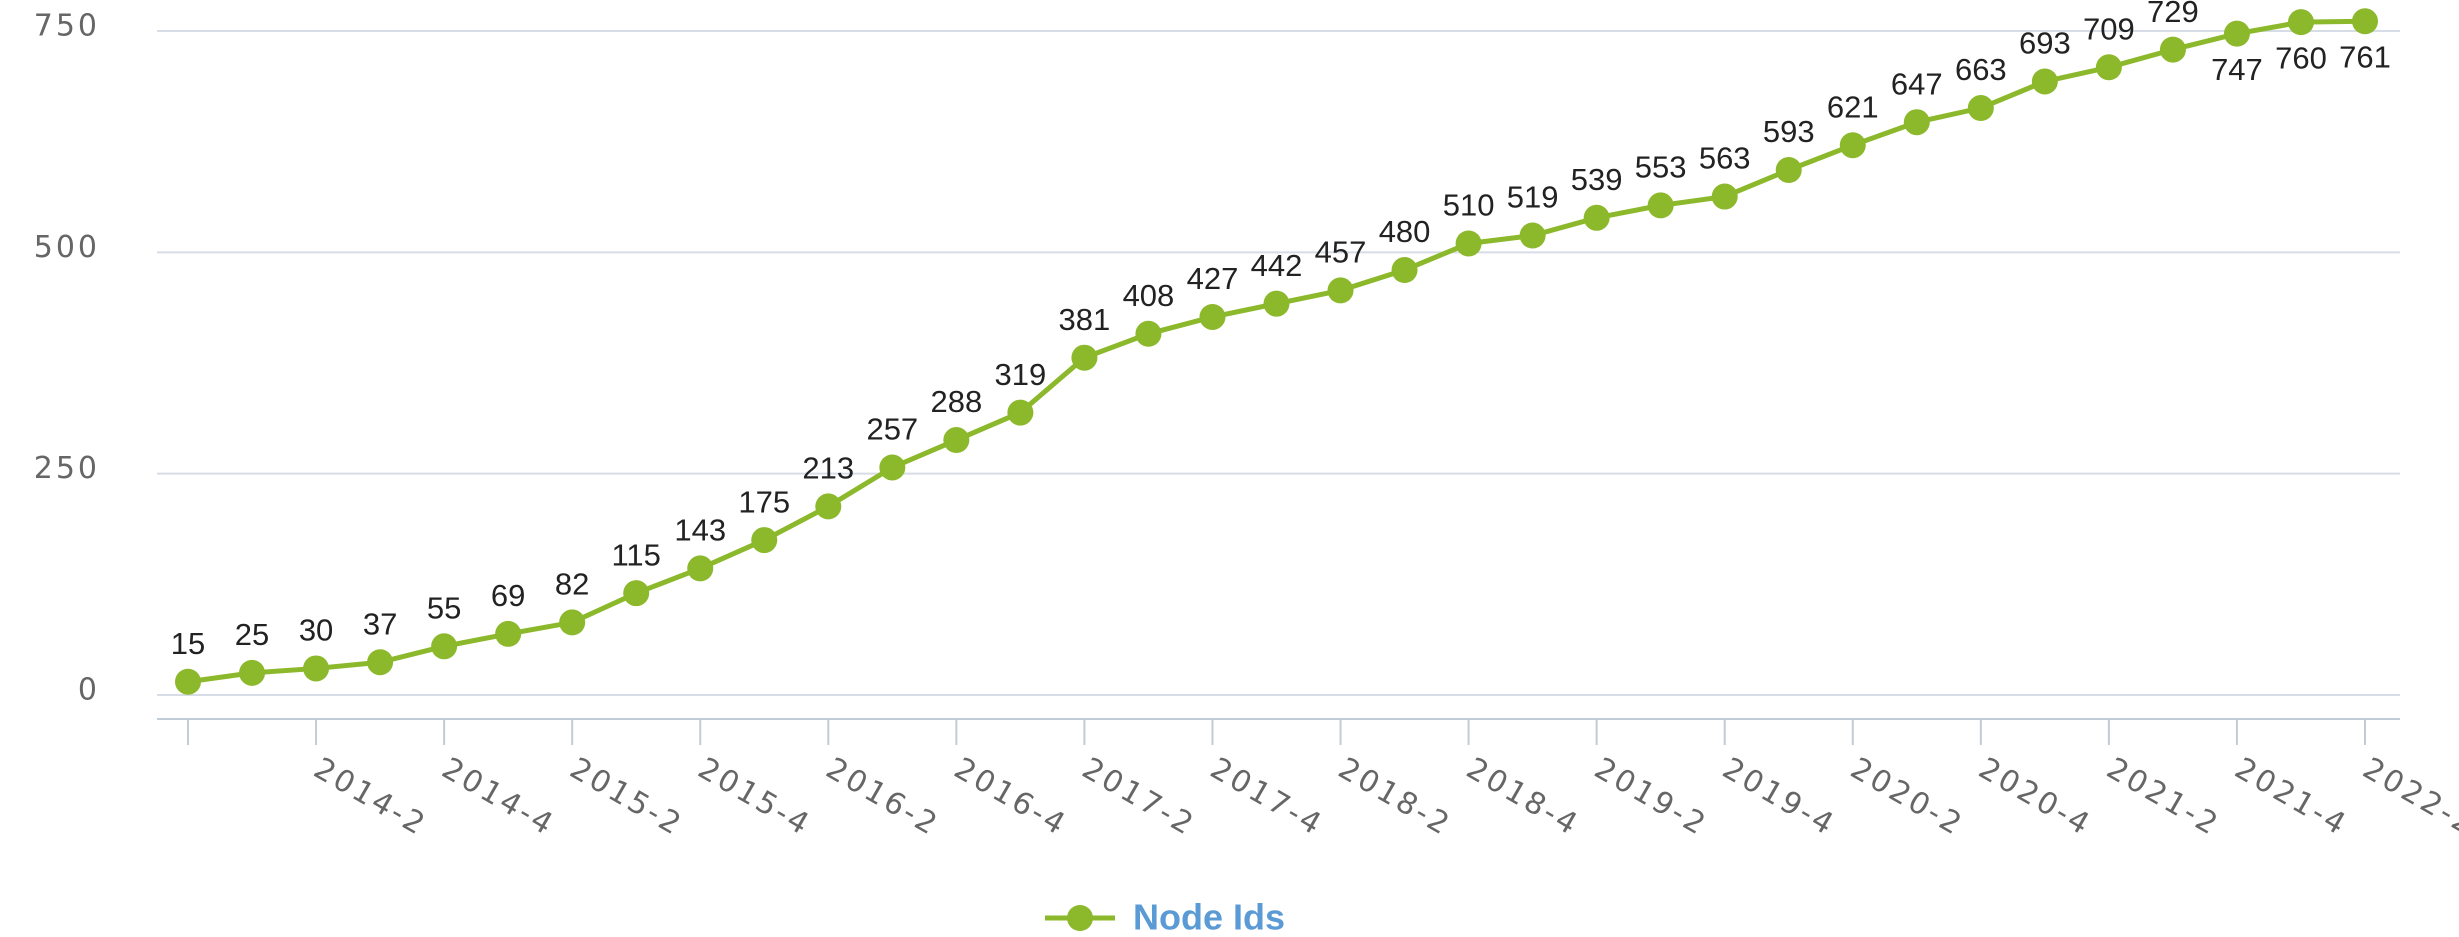 The image size is (2459, 937). What do you see at coordinates (2365, 56) in the screenshot?
I see `data-label: 761` at bounding box center [2365, 56].